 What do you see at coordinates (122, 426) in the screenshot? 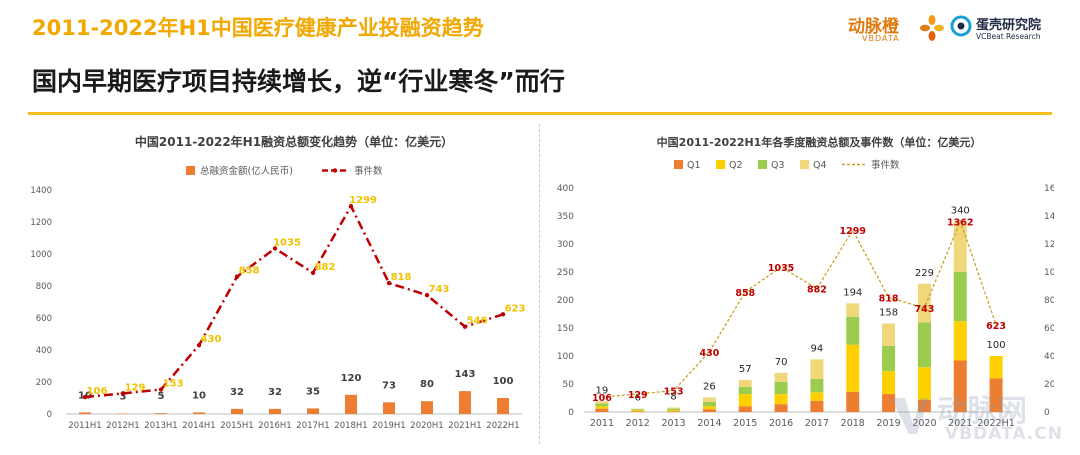
I see `x-tick-label: 2012H1` at bounding box center [122, 426].